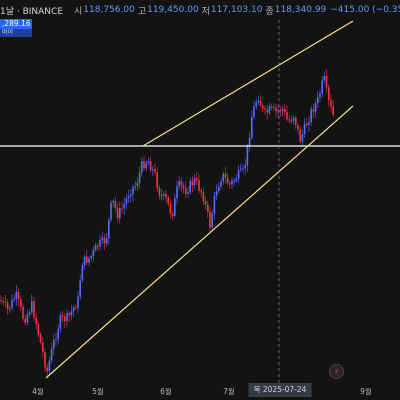 This screenshot has width=400, height=400. What do you see at coordinates (16, 24) in the screenshot?
I see `price-tag: ,289.16` at bounding box center [16, 24].